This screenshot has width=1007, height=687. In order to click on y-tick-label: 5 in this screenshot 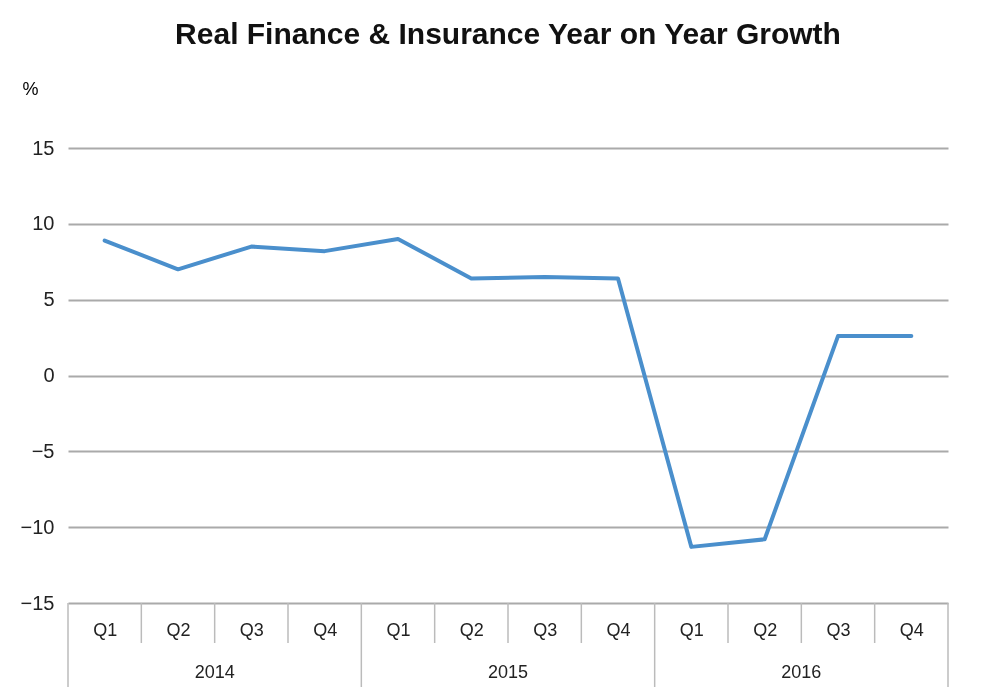, I will do `click(49, 299)`.